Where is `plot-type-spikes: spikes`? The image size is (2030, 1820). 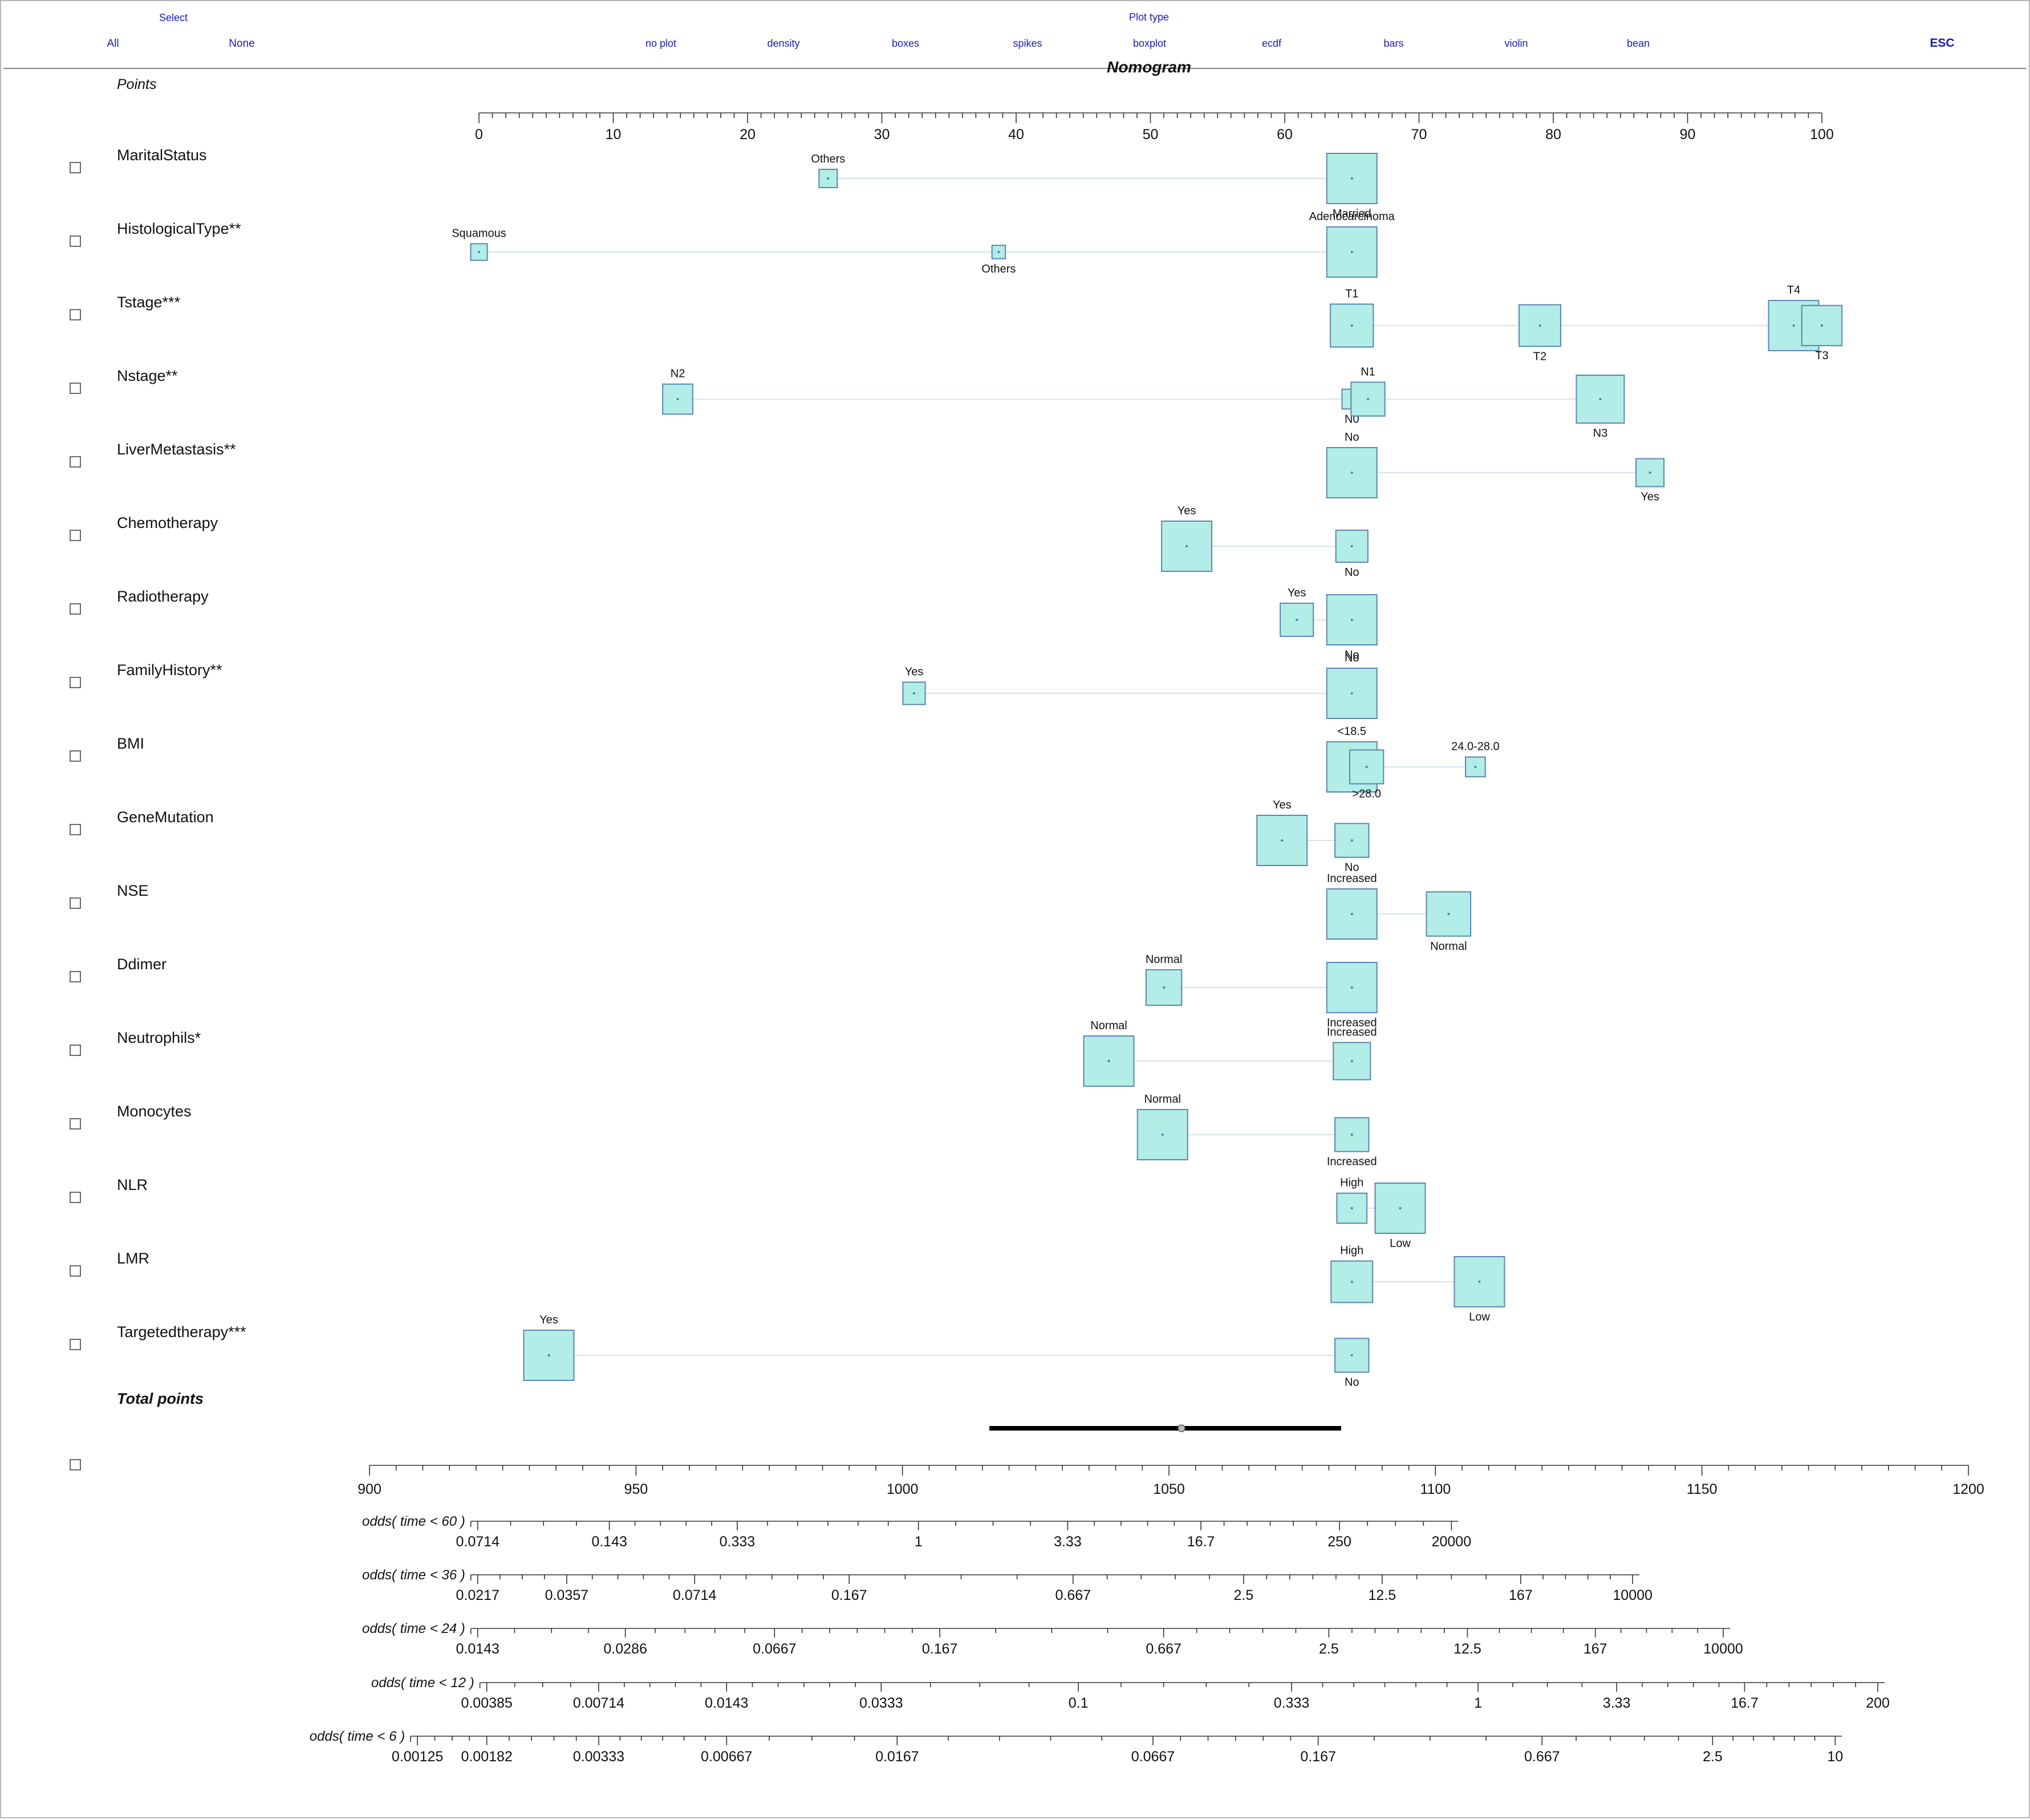 plot-type-spikes: spikes is located at coordinates (1027, 43).